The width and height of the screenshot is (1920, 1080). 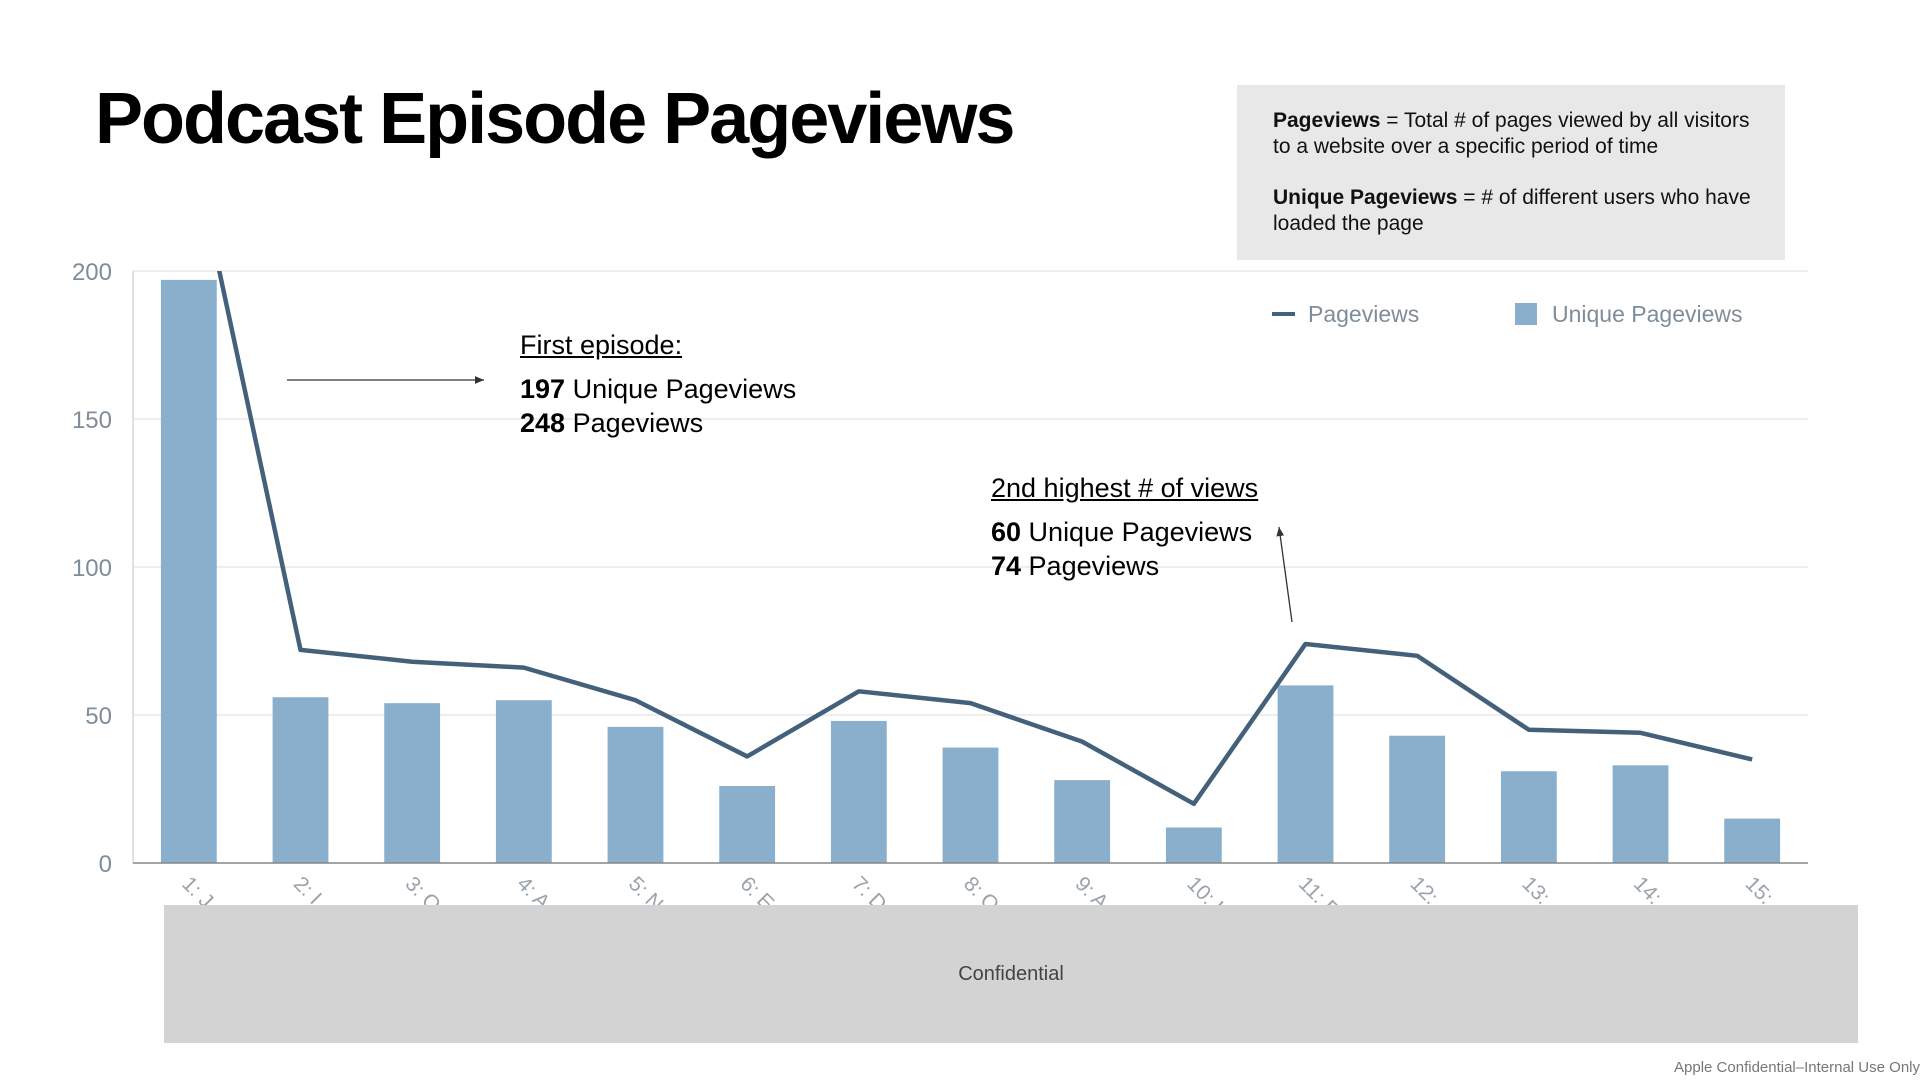 I want to click on y-tick-label: 50, so click(x=98, y=716).